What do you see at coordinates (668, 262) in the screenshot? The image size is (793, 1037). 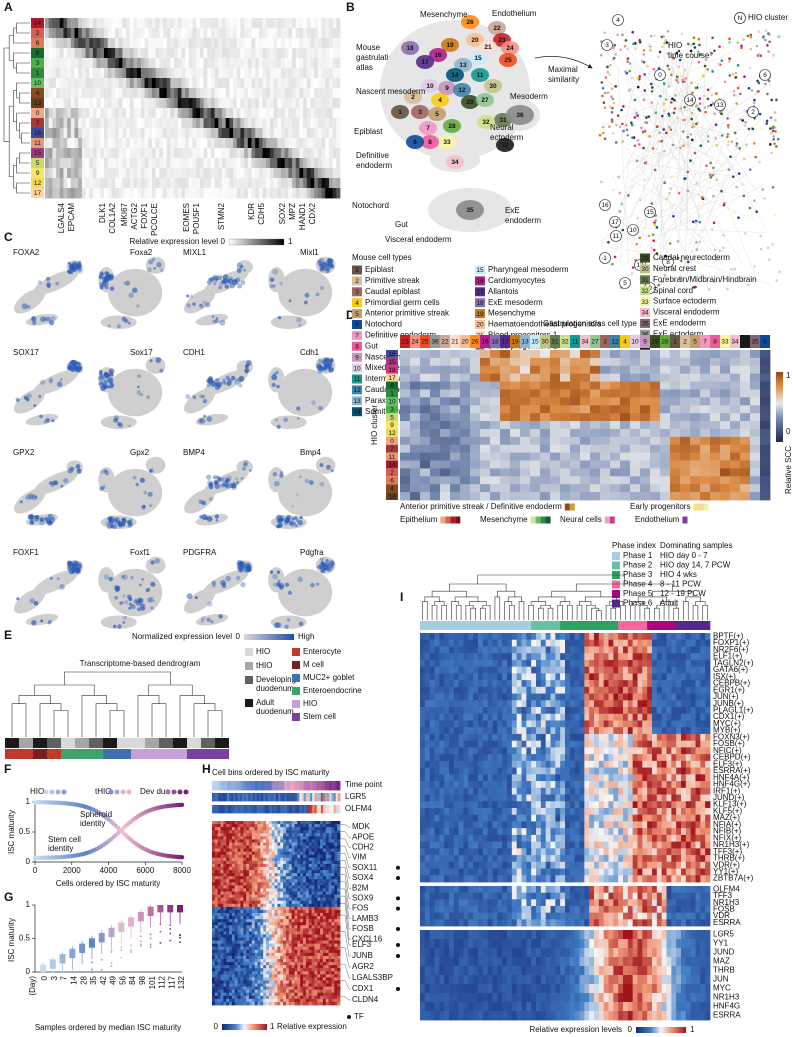 I see `hio-cluster-marker` at bounding box center [668, 262].